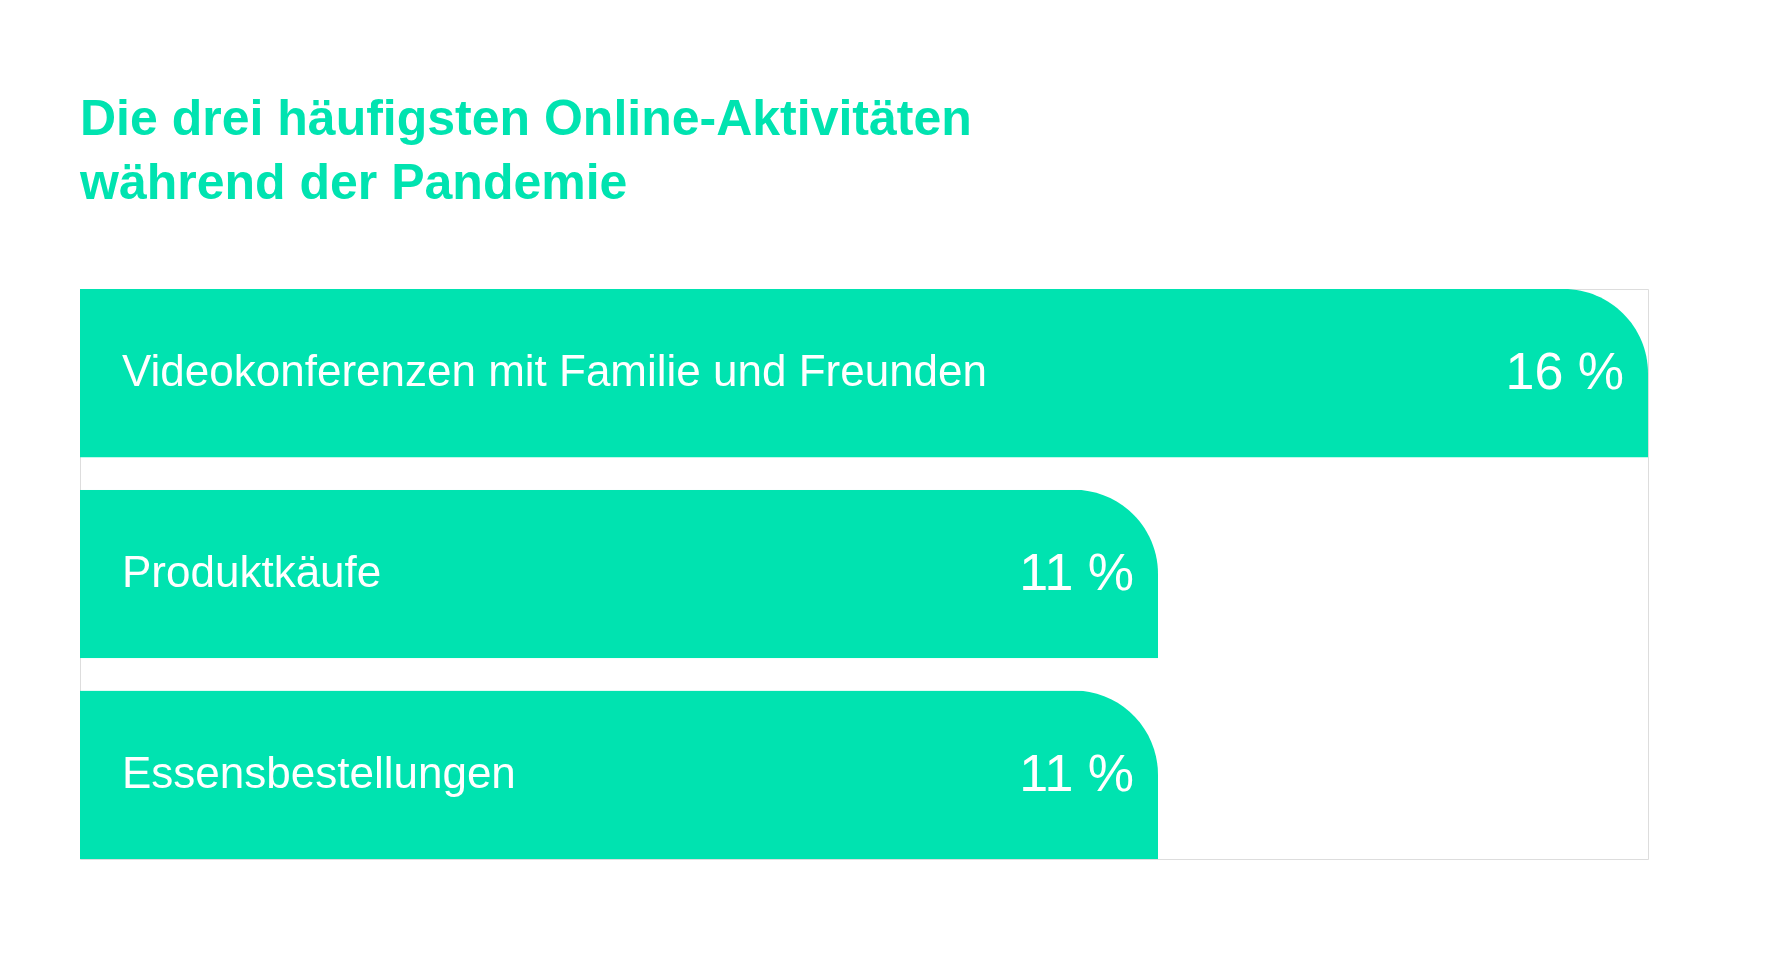 This screenshot has height=969, width=1767. I want to click on chart-title: Die drei häufigsten Online-Aktivitäten während der Pandemie, so click(525, 150).